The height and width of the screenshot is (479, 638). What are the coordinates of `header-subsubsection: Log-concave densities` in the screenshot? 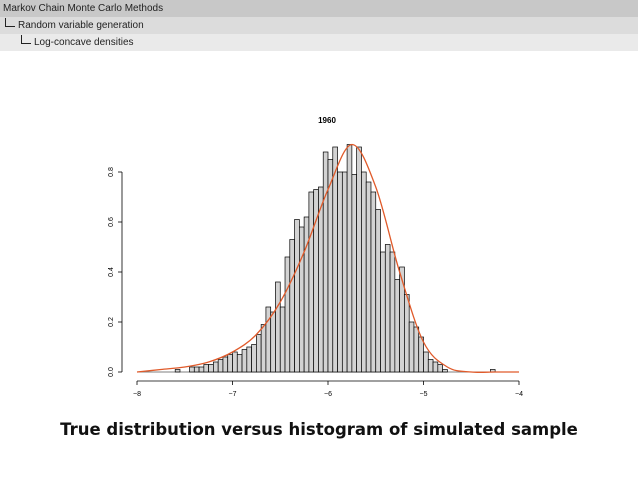 It's located at (319, 42).